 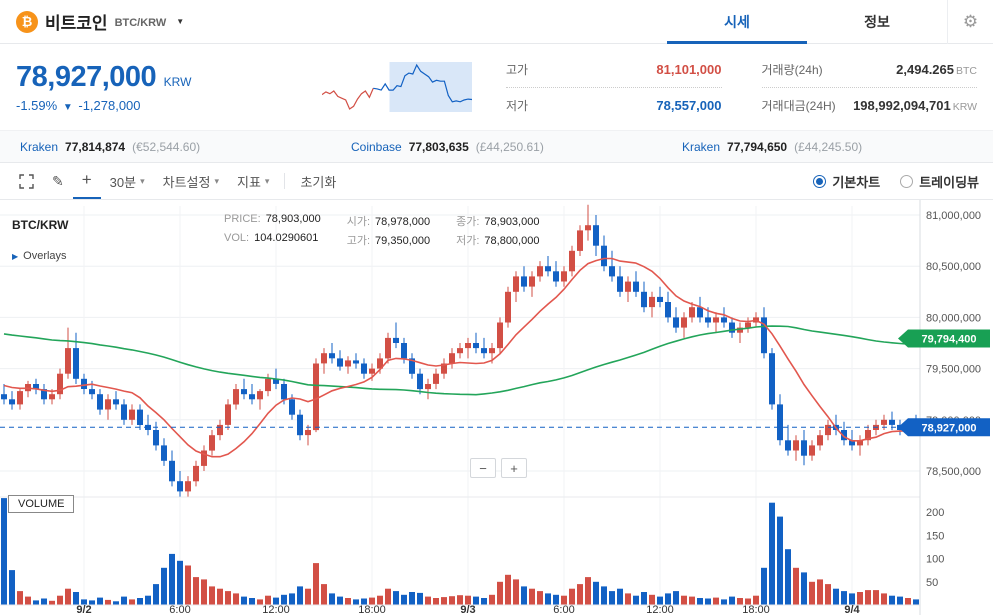 What do you see at coordinates (953, 216) in the screenshot?
I see `svg-text: 81,000,000` at bounding box center [953, 216].